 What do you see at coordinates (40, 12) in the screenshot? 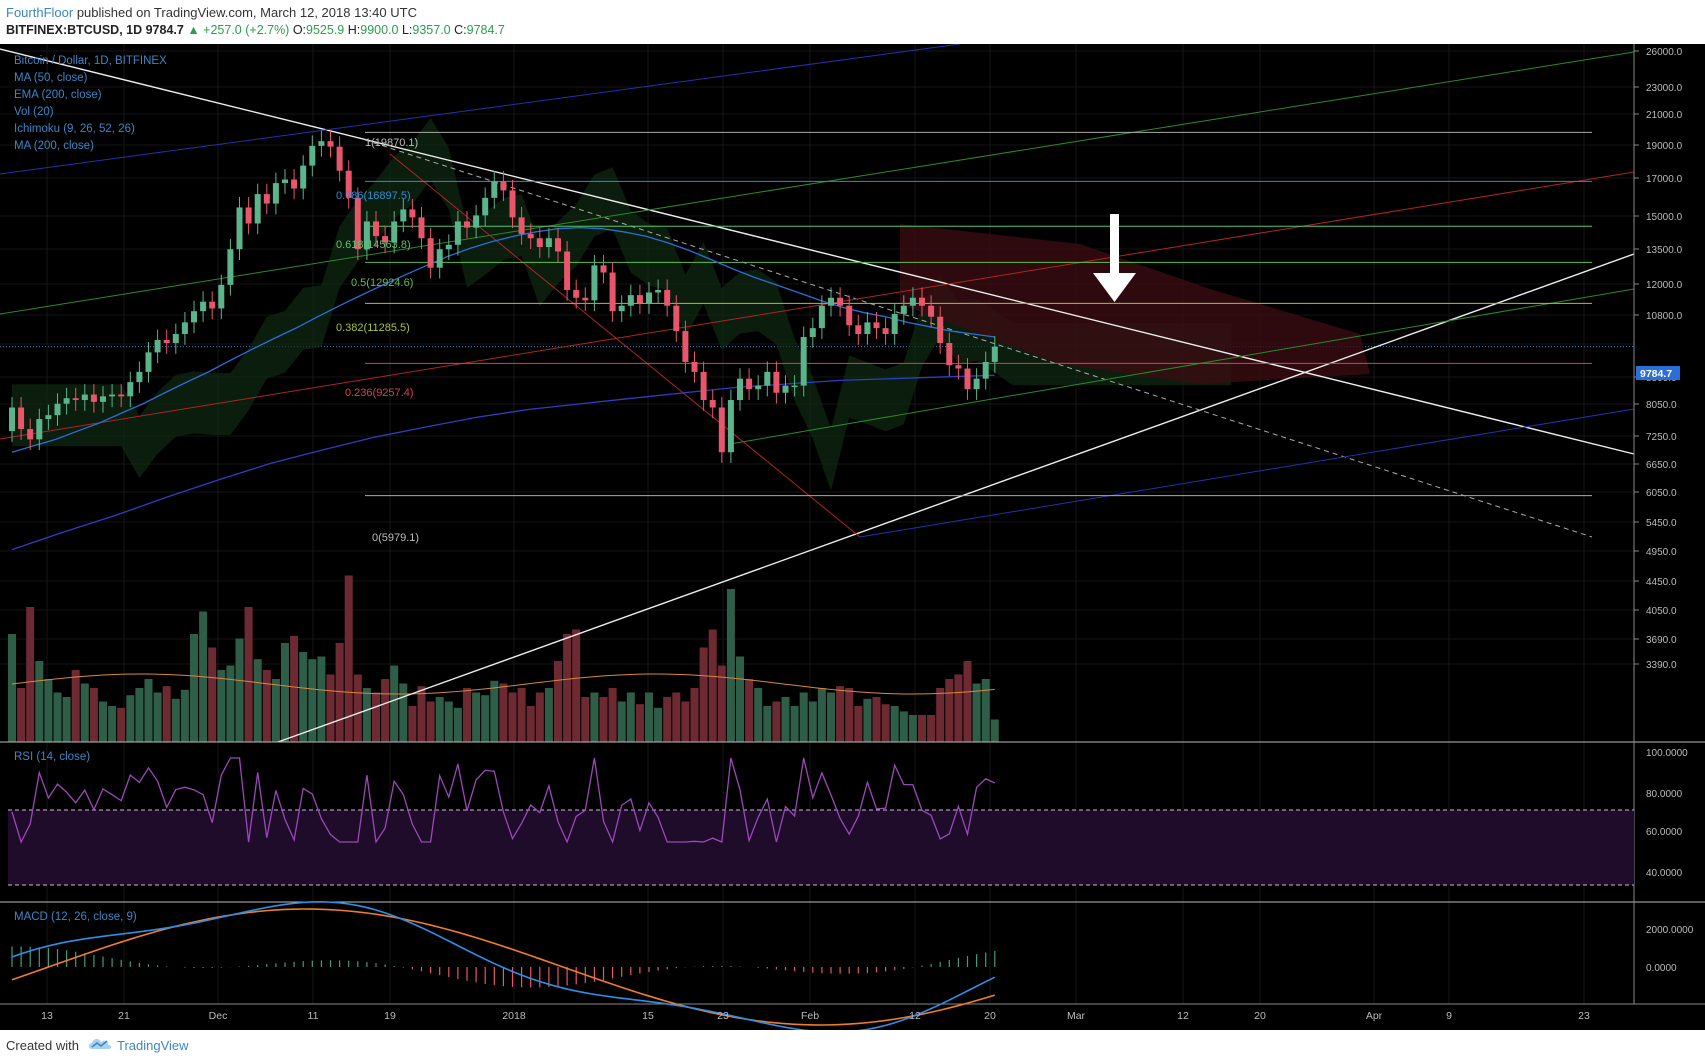
I see `author-link: FourthFloor` at bounding box center [40, 12].